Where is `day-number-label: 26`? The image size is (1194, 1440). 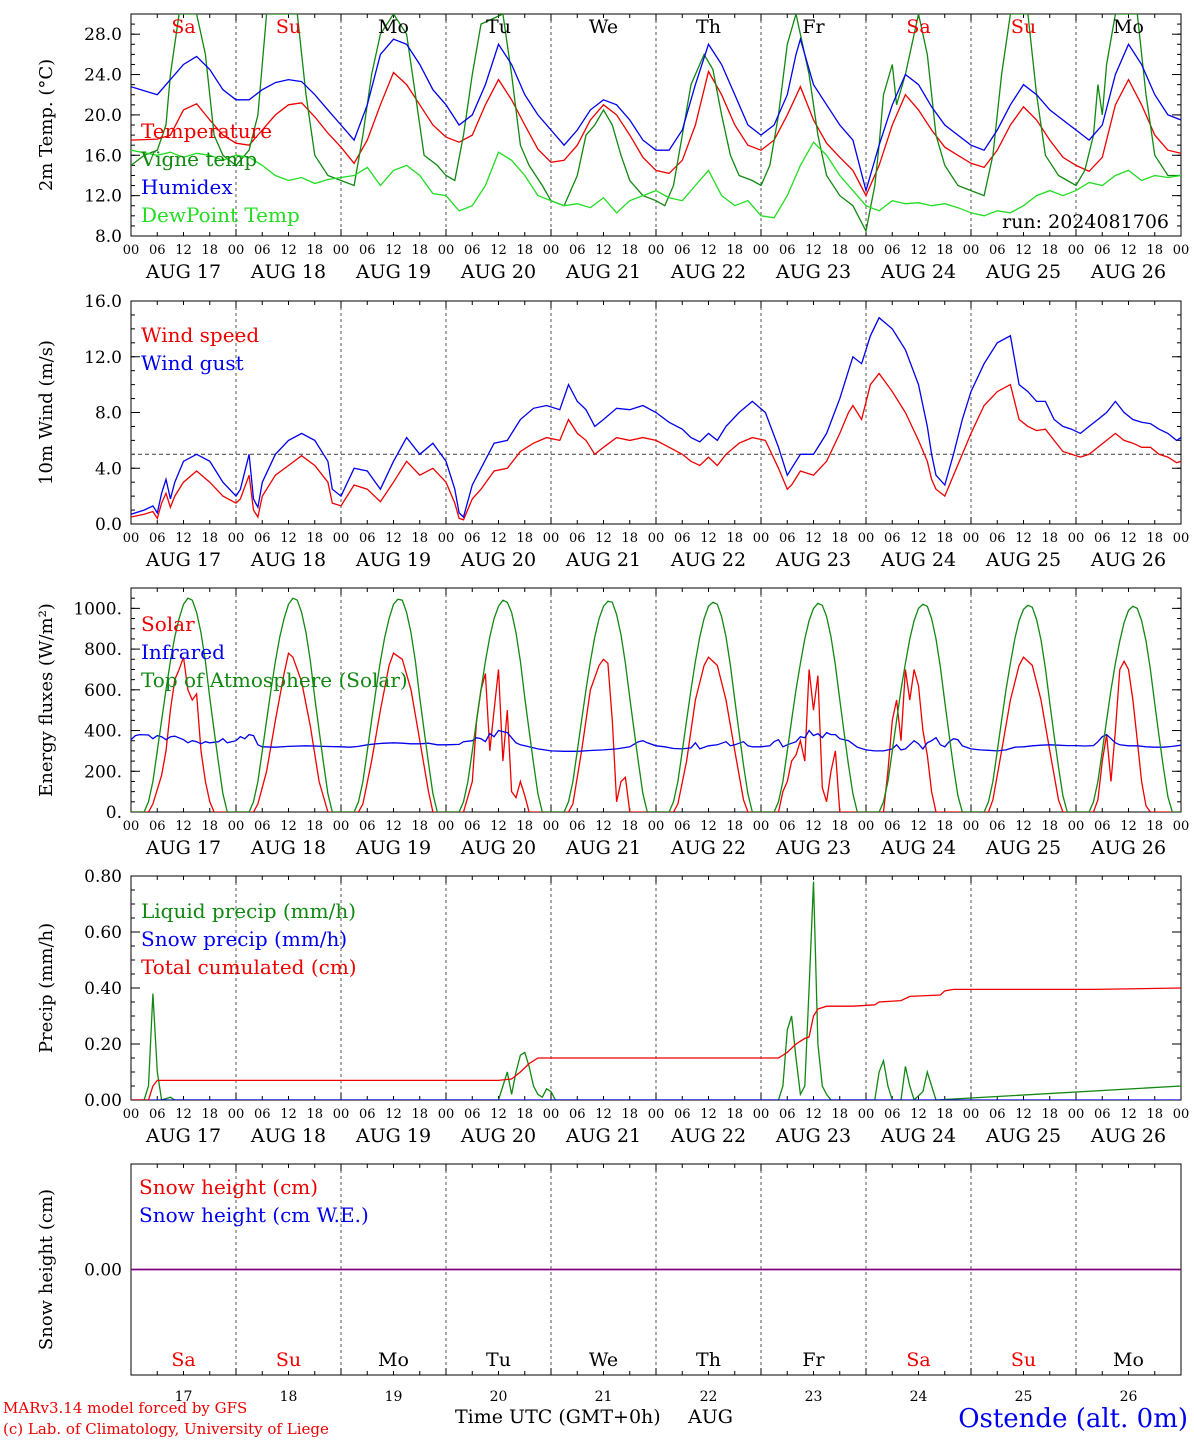 day-number-label: 26 is located at coordinates (1129, 1397).